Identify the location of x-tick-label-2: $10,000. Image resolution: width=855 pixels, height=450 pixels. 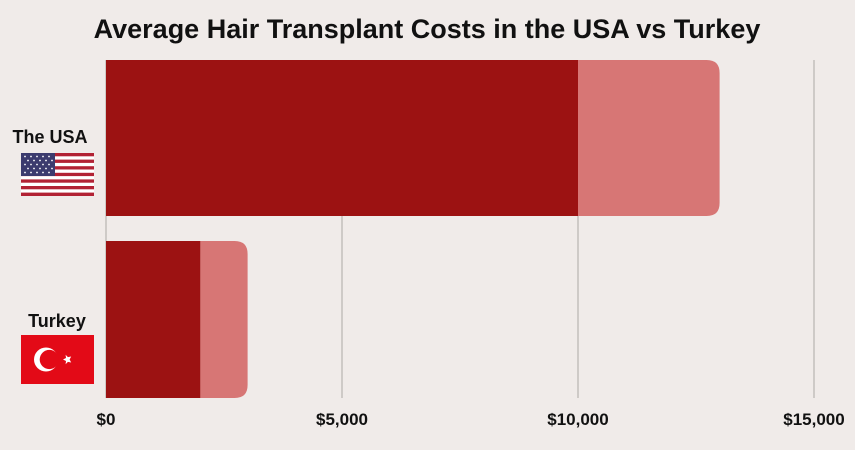
(577, 419).